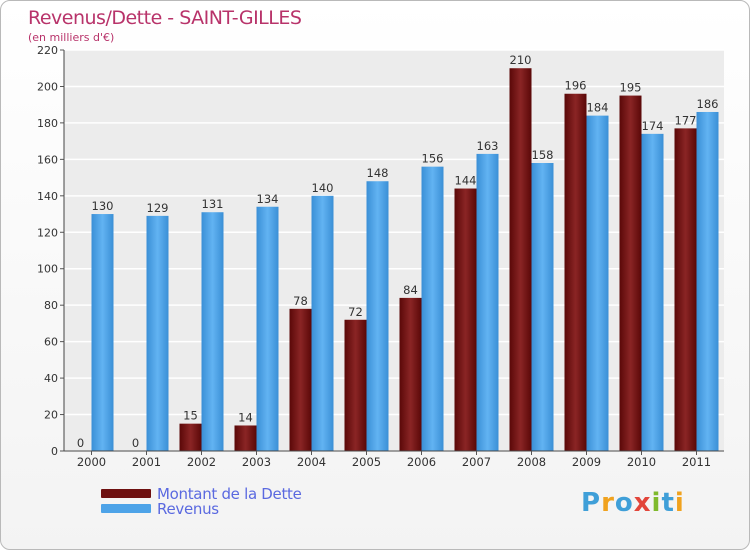  I want to click on y-tick-label: 120, so click(47, 232).